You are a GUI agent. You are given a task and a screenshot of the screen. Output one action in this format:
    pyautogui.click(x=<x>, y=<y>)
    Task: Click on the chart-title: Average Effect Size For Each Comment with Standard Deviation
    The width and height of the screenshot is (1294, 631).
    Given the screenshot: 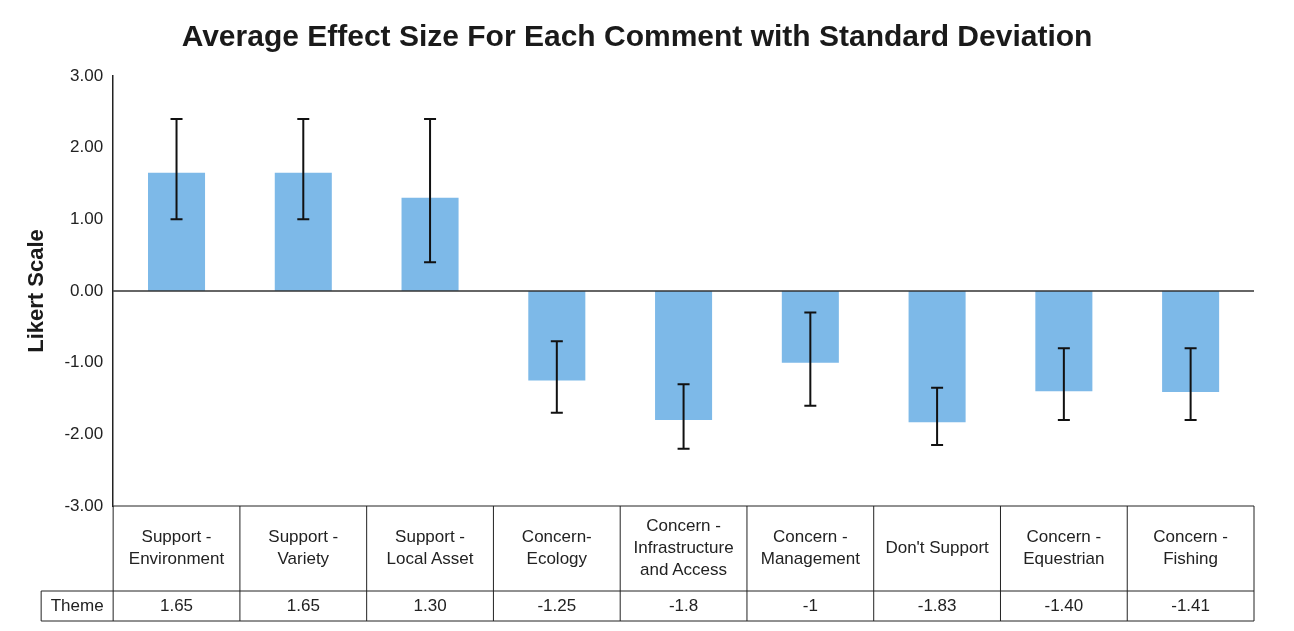 What is the action you would take?
    pyautogui.click(x=637, y=36)
    